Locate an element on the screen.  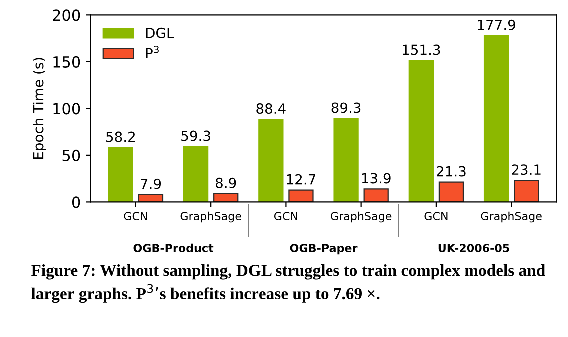
data-label: 8.9 is located at coordinates (226, 183).